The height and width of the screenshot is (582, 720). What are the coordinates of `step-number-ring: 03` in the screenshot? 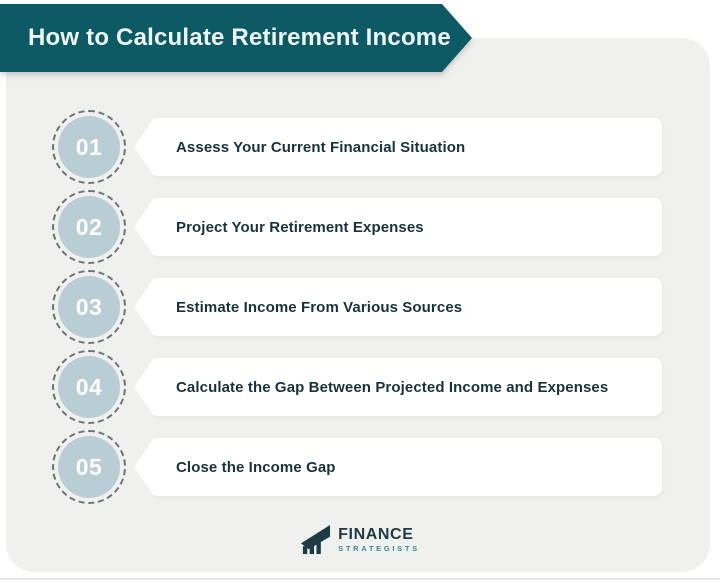 It's located at (89, 307).